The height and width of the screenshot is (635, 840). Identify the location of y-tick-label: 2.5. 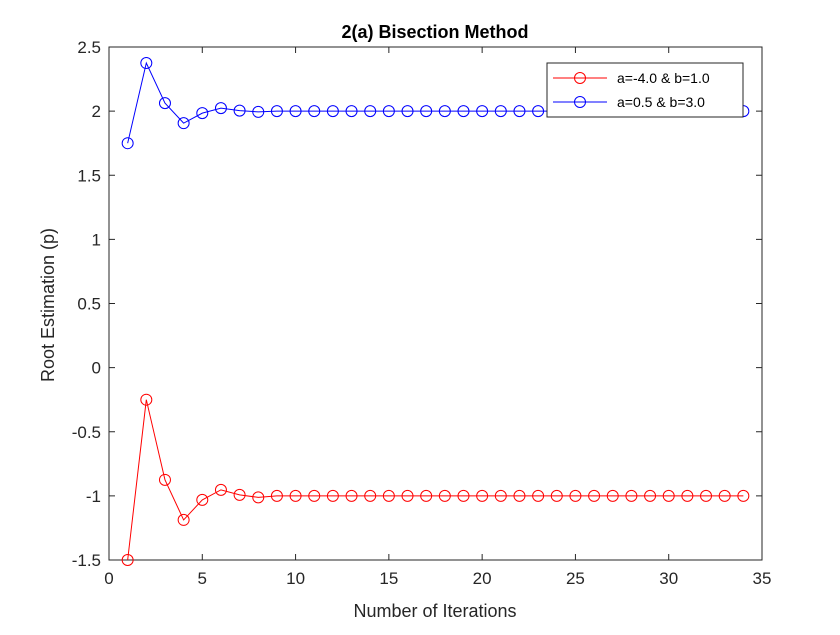
(89, 47).